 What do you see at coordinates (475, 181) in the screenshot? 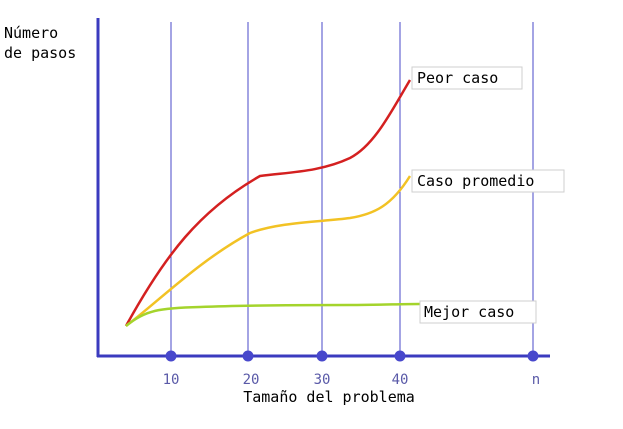
I see `series-label-caso-promedio: Caso promedio` at bounding box center [475, 181].